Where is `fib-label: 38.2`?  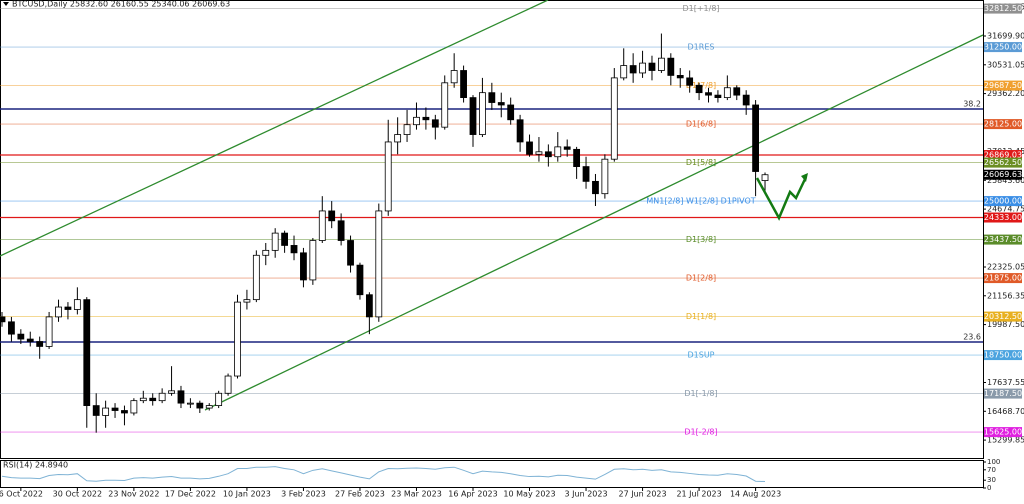 fib-label: 38.2 is located at coordinates (972, 103).